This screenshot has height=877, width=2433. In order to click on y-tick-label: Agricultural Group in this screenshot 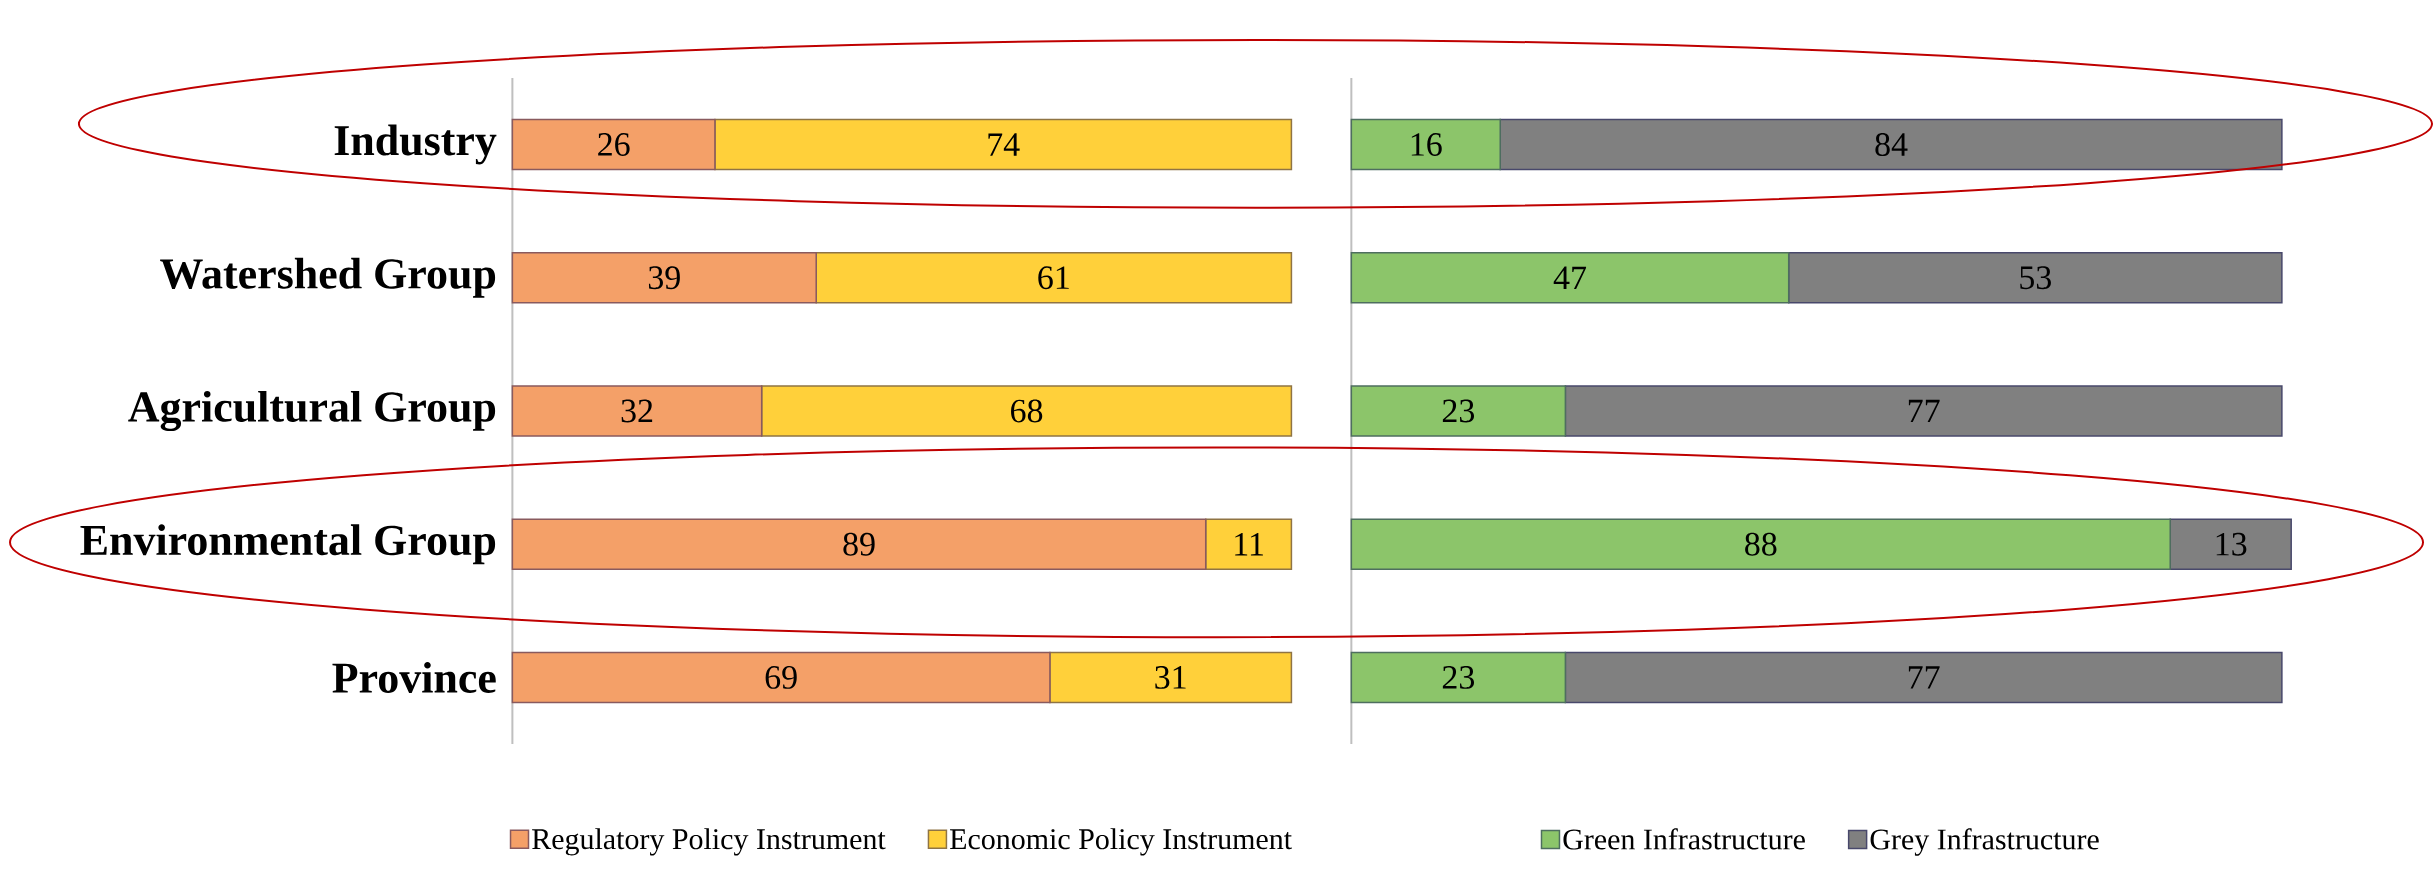, I will do `click(312, 411)`.